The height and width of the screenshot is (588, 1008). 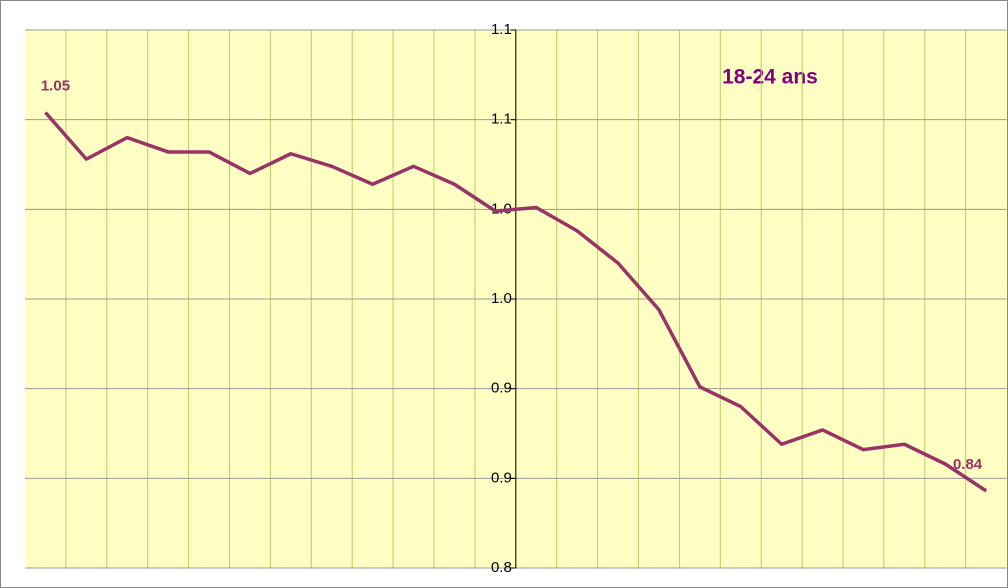 What do you see at coordinates (55, 85) in the screenshot?
I see `data-label: 1.05` at bounding box center [55, 85].